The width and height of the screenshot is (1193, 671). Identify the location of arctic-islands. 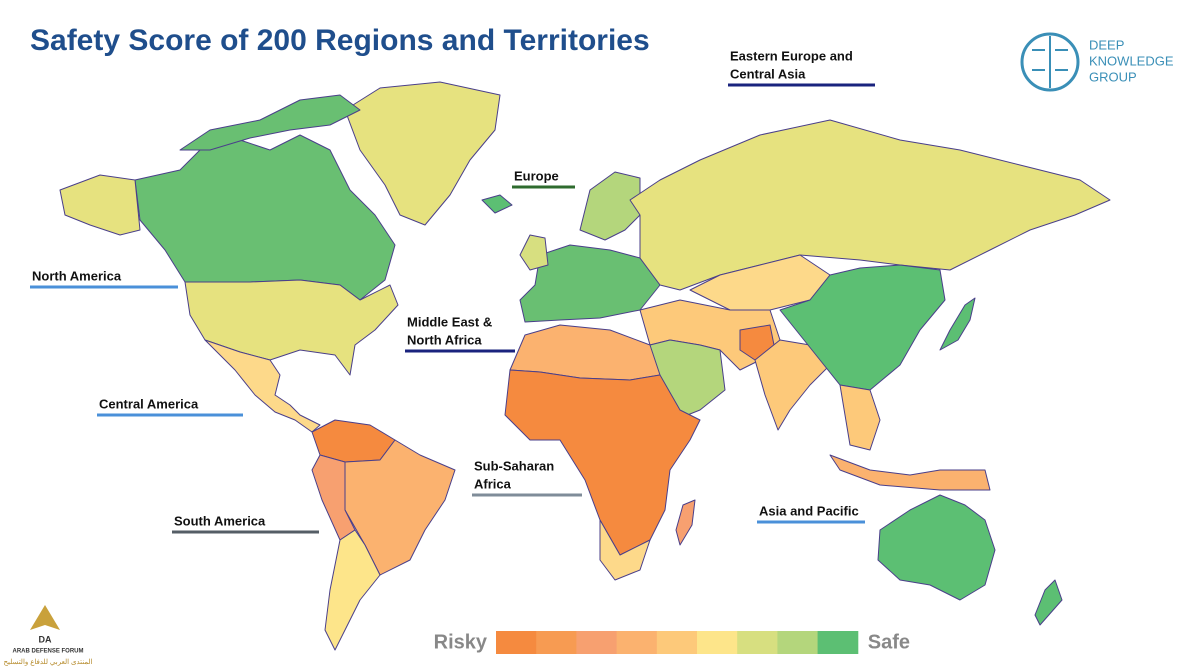
(270, 122).